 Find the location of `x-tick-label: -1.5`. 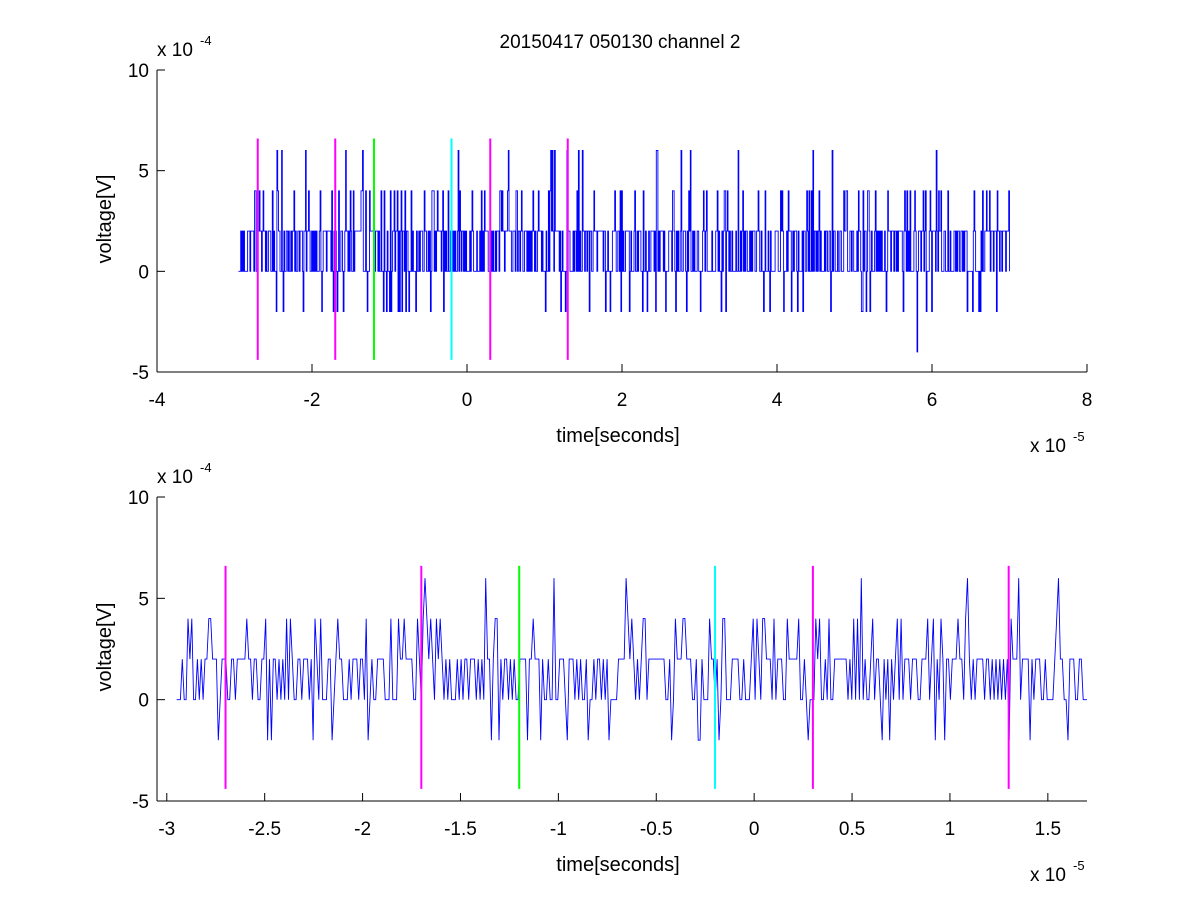

x-tick-label: -1.5 is located at coordinates (460, 829).